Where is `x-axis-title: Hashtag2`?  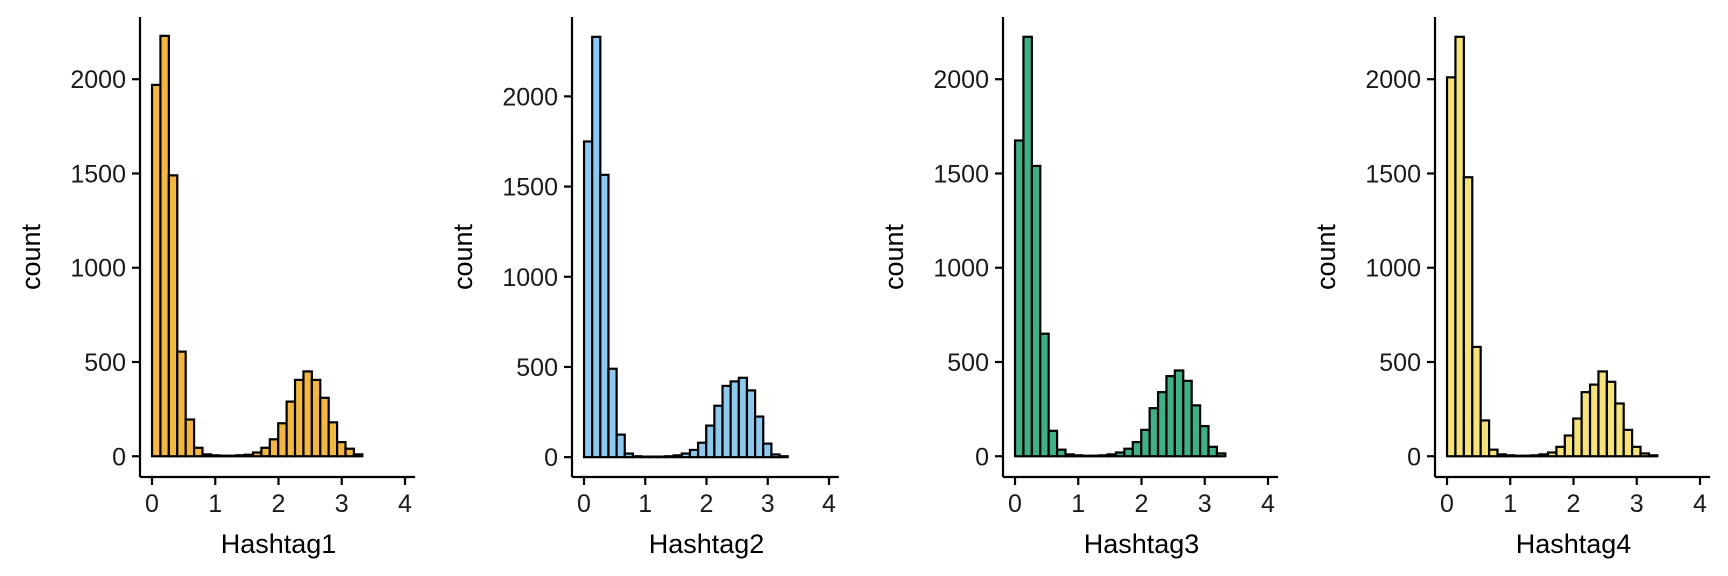 x-axis-title: Hashtag2 is located at coordinates (707, 544).